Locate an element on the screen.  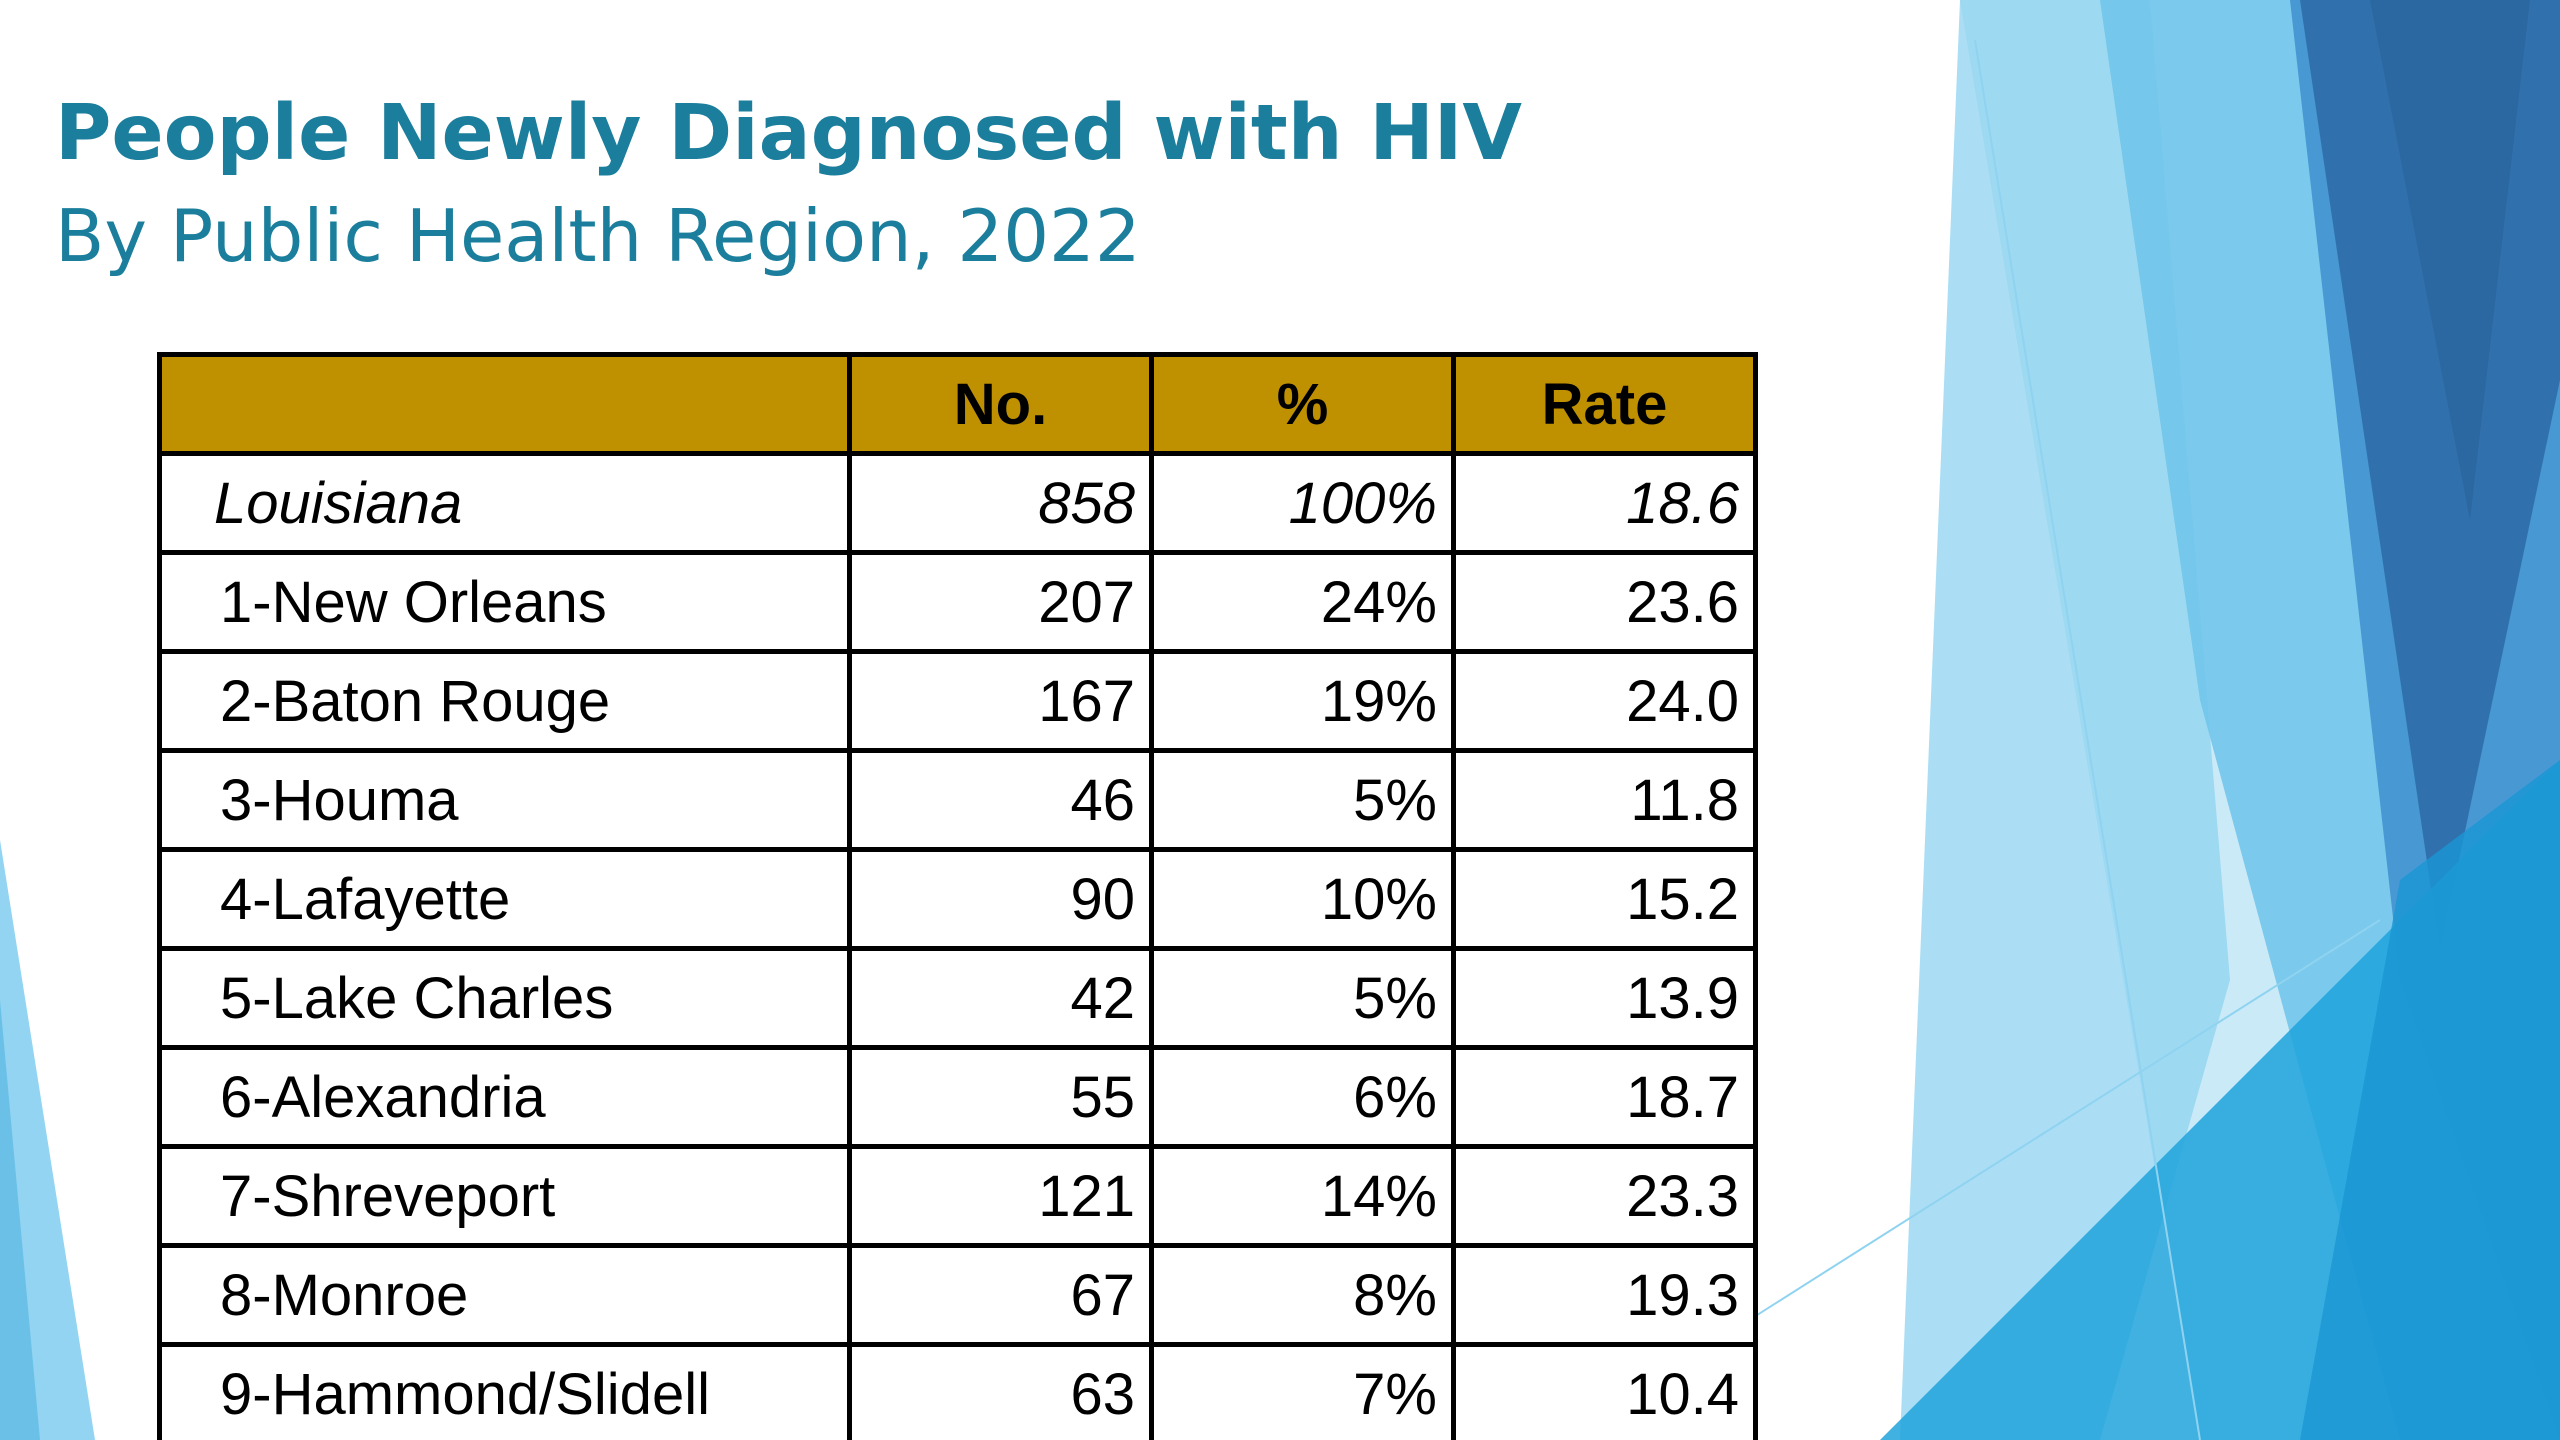
cell-percent: 6% is located at coordinates (1302, 1097).